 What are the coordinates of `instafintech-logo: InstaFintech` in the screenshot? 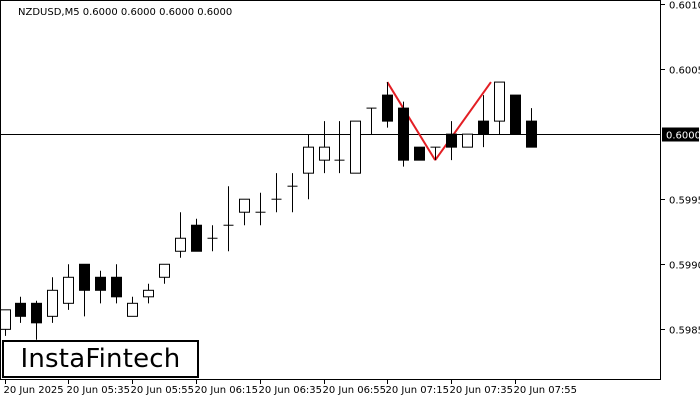 It's located at (100, 359).